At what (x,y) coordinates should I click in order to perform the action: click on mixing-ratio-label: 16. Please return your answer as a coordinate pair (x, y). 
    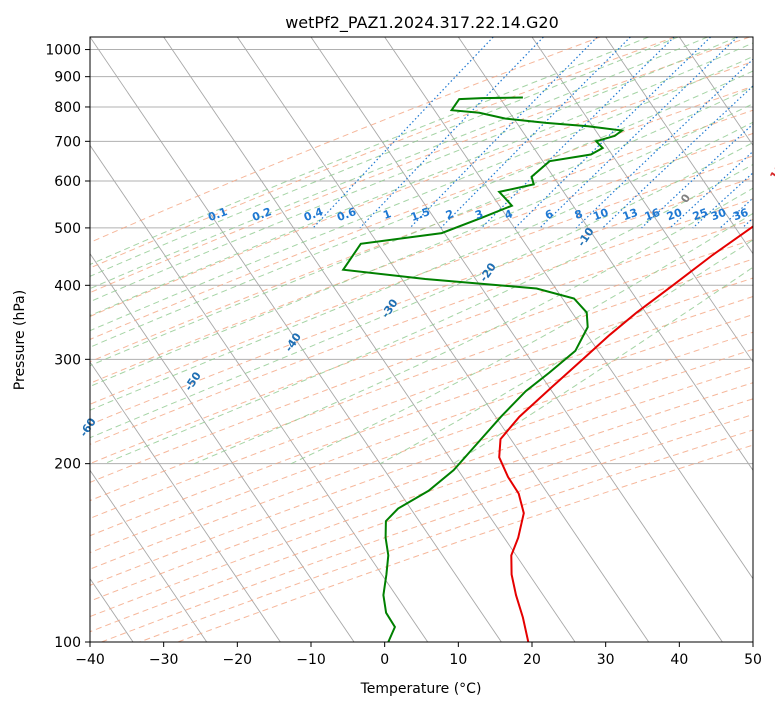
    Looking at the image, I should click on (652, 215).